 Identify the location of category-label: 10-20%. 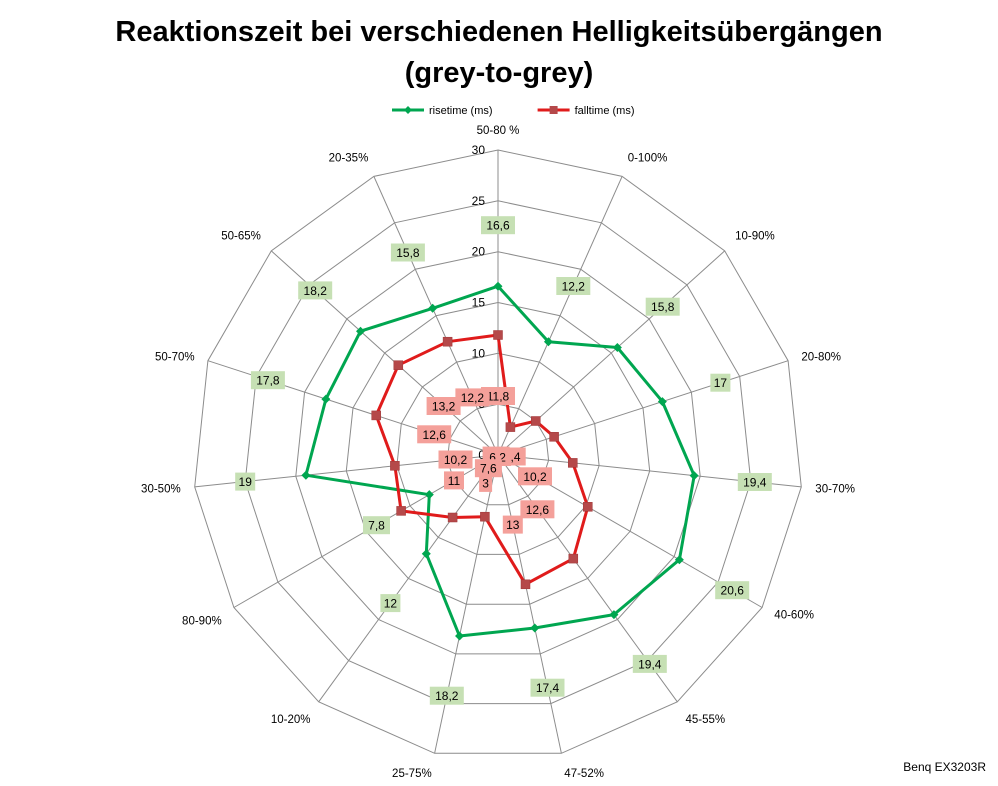
(291, 720).